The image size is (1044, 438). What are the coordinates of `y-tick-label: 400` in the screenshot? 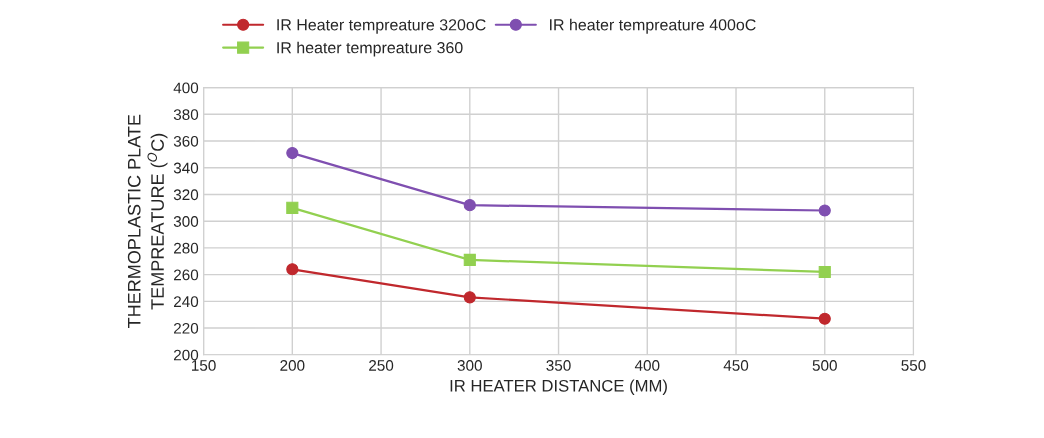 It's located at (186, 88).